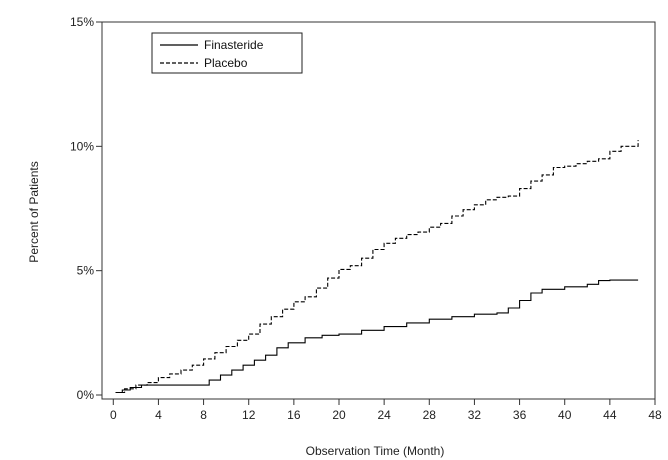  Describe the element at coordinates (520, 415) in the screenshot. I see `x-tick-label-9: 36` at that location.